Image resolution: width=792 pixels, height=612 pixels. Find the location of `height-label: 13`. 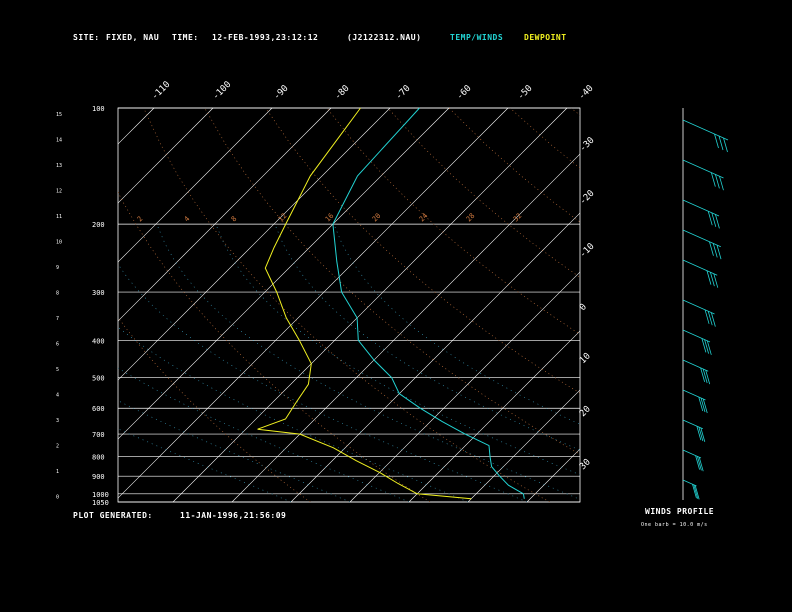

height-label: 13 is located at coordinates (59, 166).